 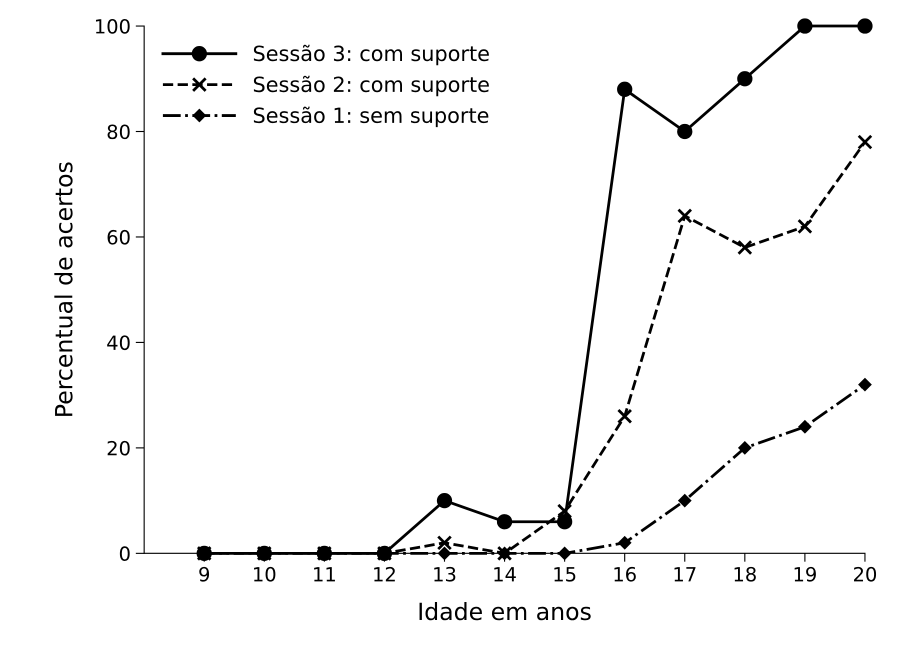 What do you see at coordinates (445, 574) in the screenshot?
I see `x-tick-label: 13` at bounding box center [445, 574].